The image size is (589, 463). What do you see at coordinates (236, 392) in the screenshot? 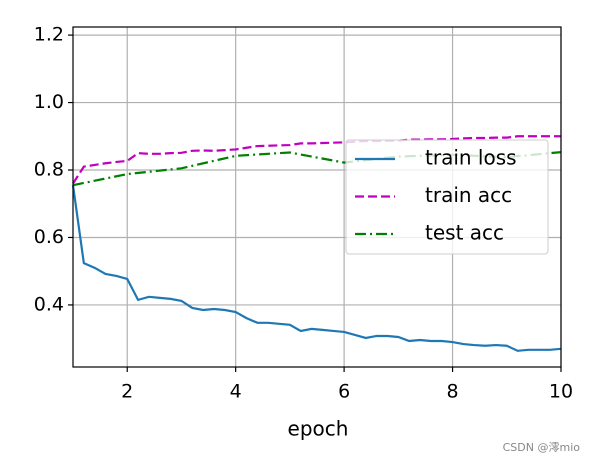
I see `x-tick-label: 4` at bounding box center [236, 392].